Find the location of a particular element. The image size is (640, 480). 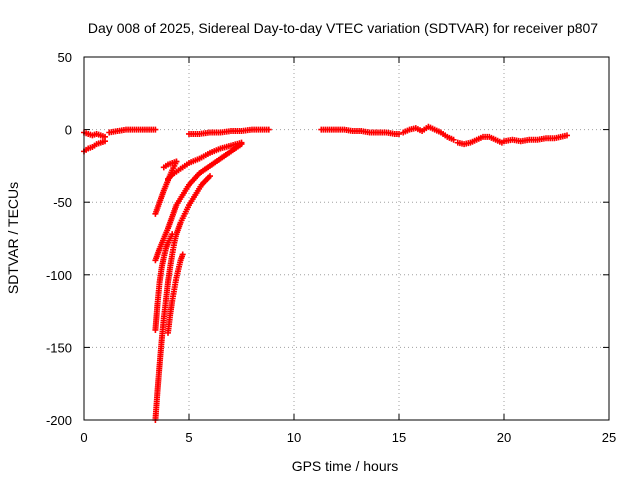

series-sat-f is located at coordinates (164, 282).